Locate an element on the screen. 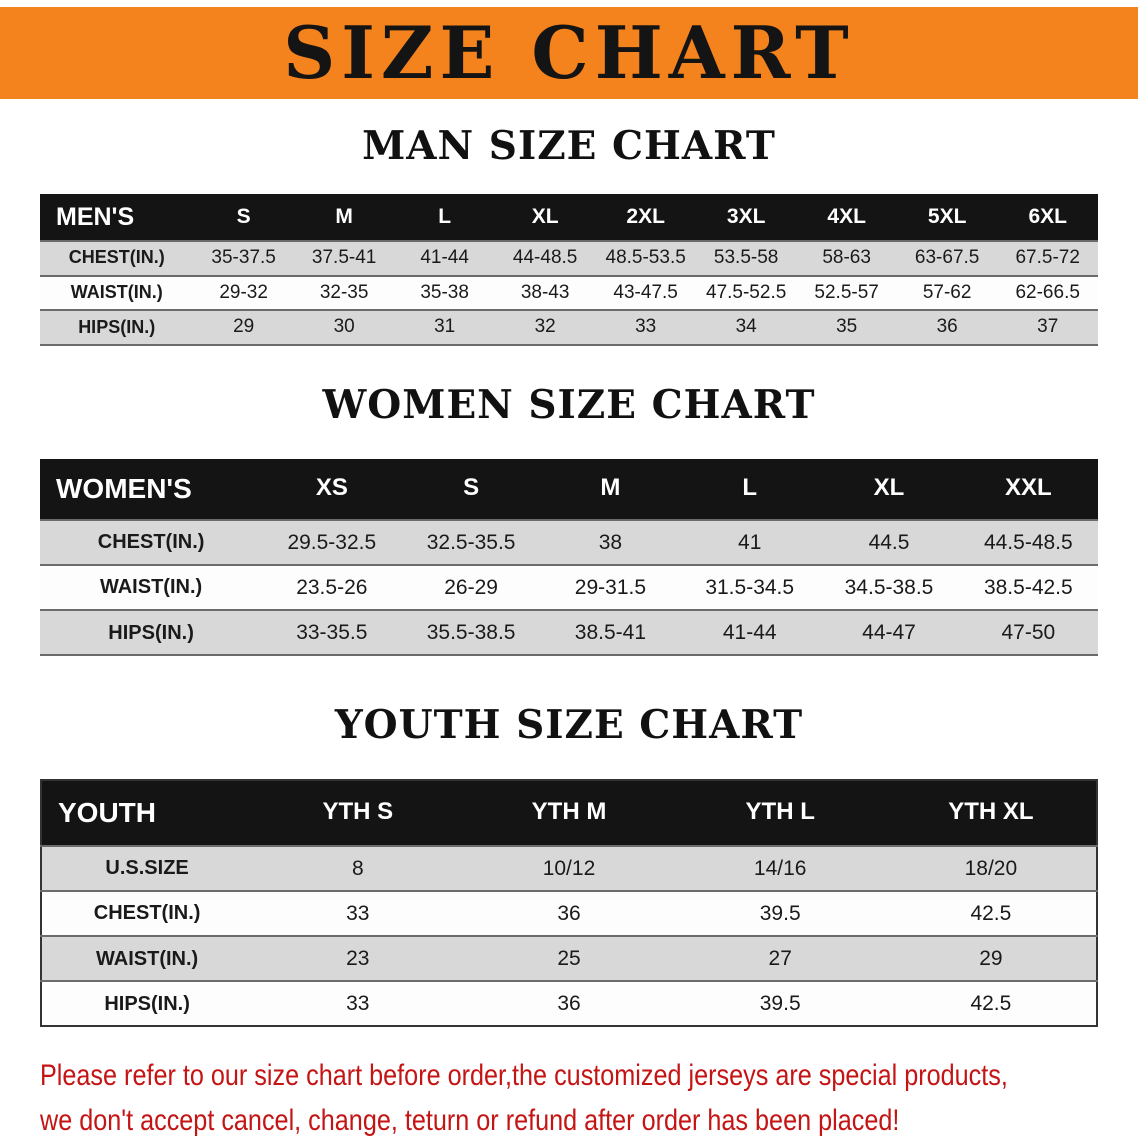 The image size is (1138, 1143). measurement-row: WAIST(IN.) 23 25 27 29 is located at coordinates (569, 958).